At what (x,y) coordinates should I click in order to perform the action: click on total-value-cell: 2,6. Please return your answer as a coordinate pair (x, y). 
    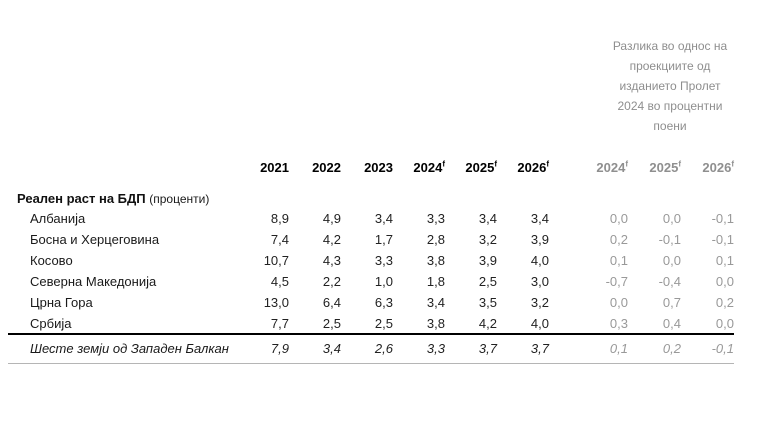
    Looking at the image, I should click on (367, 348).